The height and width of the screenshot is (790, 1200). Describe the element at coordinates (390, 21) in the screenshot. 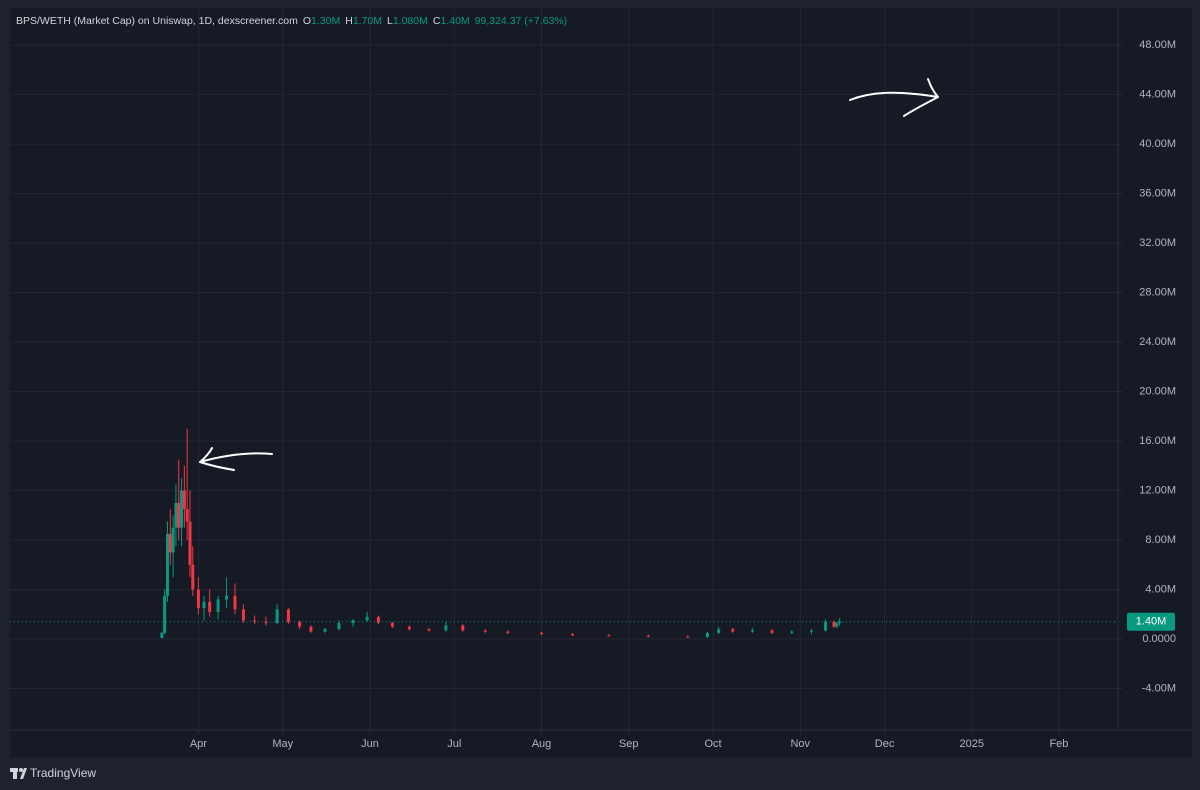

I see `ohlc-label: L` at that location.